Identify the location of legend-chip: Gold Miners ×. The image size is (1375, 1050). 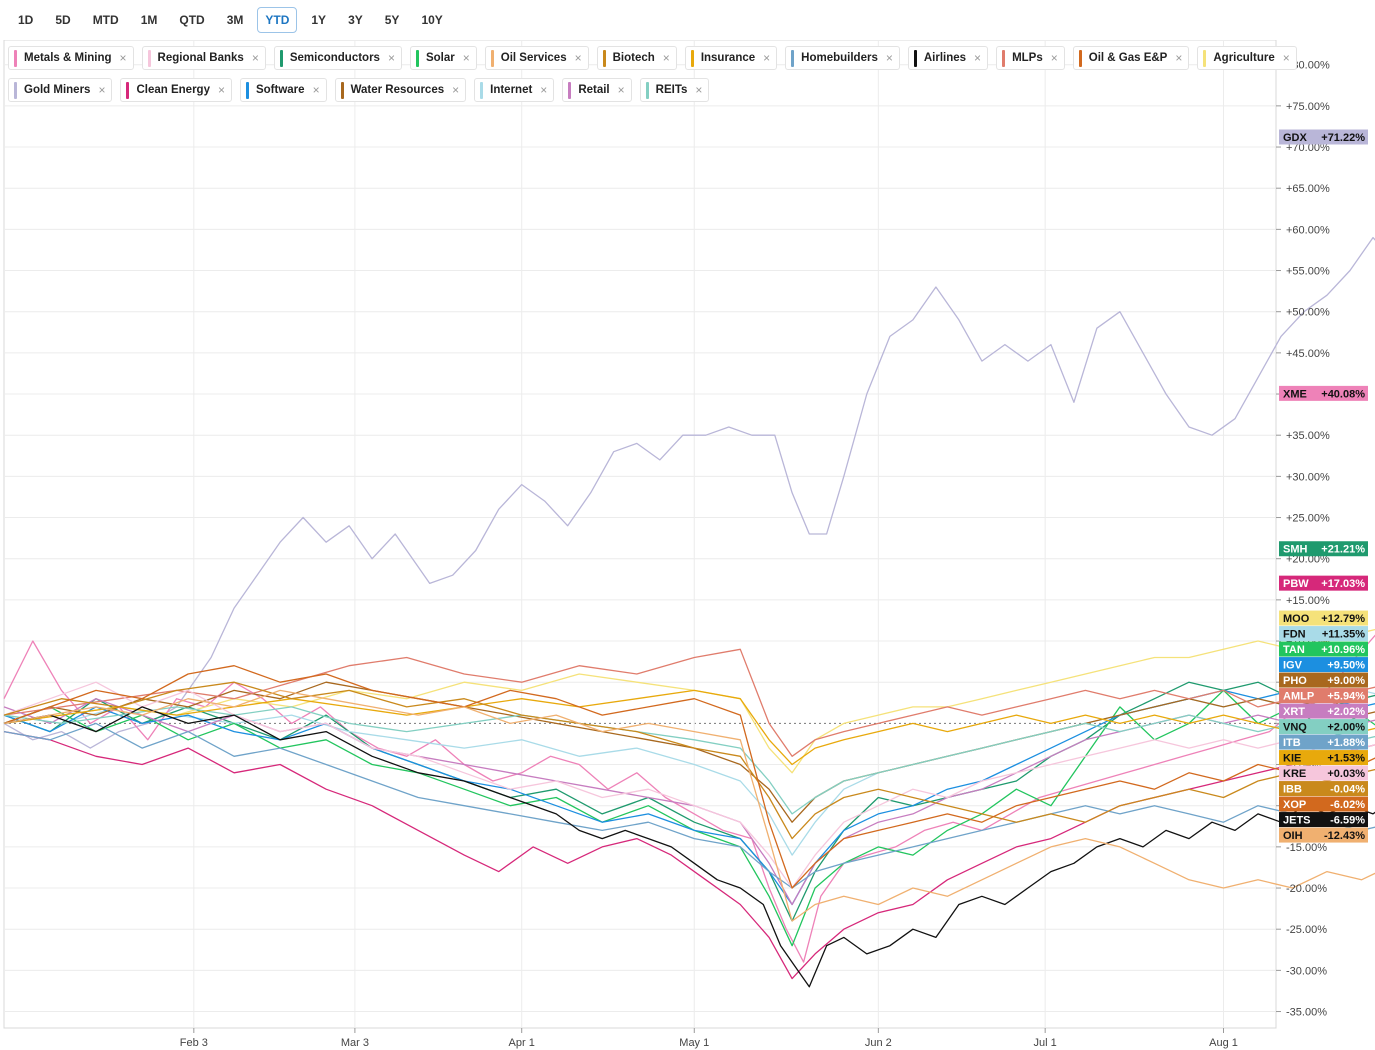
(60, 90).